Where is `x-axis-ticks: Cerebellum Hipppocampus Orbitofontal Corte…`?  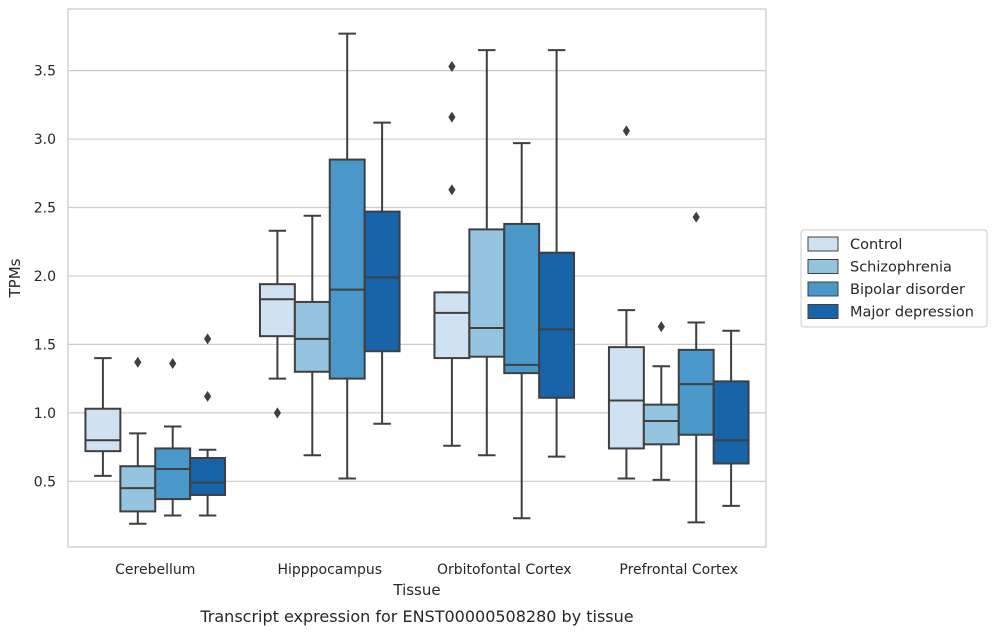
x-axis-ticks: Cerebellum Hipppocampus Orbitofontal Corte… is located at coordinates (426, 570).